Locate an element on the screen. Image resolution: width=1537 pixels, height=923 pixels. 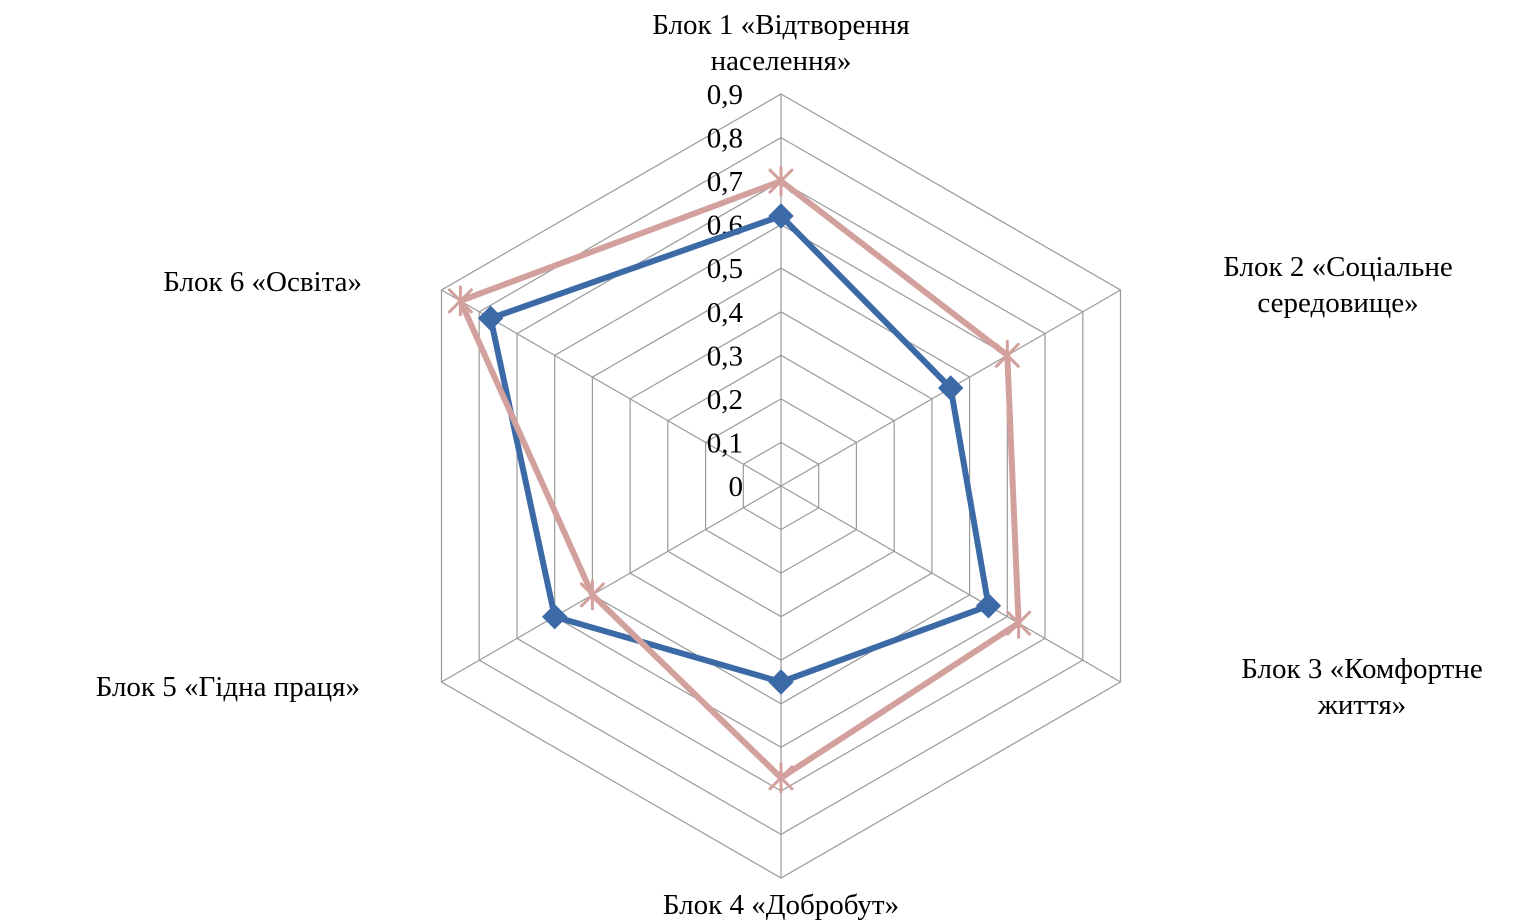
tick-label: 0,9 is located at coordinates (725, 95).